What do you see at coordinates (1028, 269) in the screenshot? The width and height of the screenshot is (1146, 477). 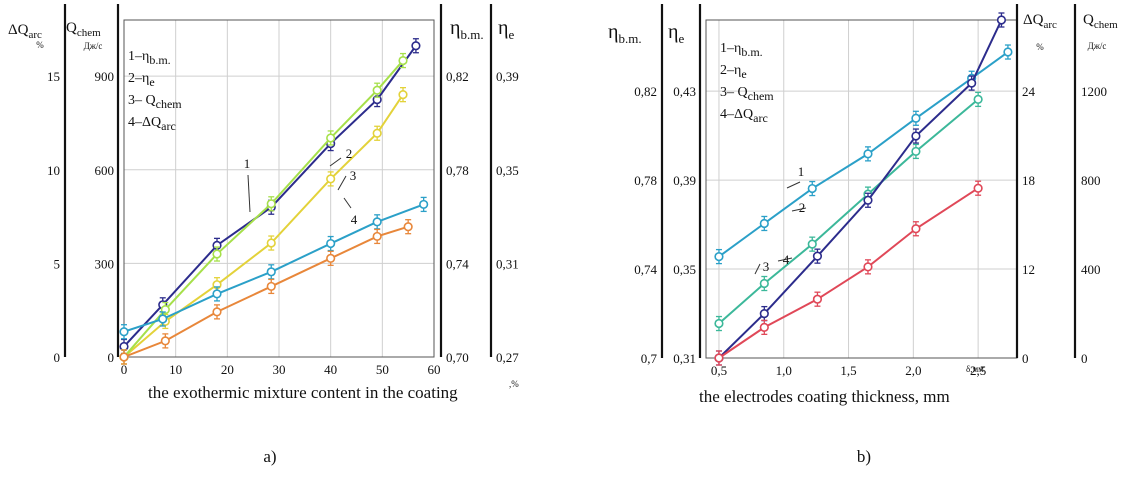 I see `b-axis-2-tick-1: 12` at bounding box center [1028, 269].